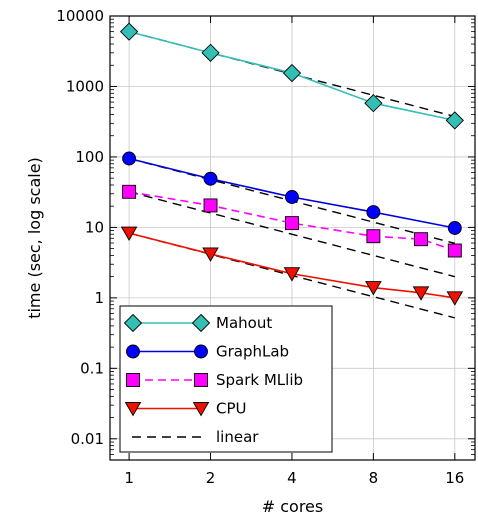  What do you see at coordinates (89, 157) in the screenshot?
I see `y-tick-label: 100` at bounding box center [89, 157].